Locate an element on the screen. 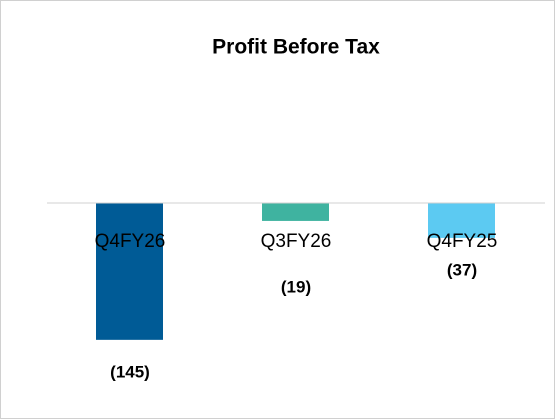 The height and width of the screenshot is (419, 555). data-label: (37) is located at coordinates (462, 269).